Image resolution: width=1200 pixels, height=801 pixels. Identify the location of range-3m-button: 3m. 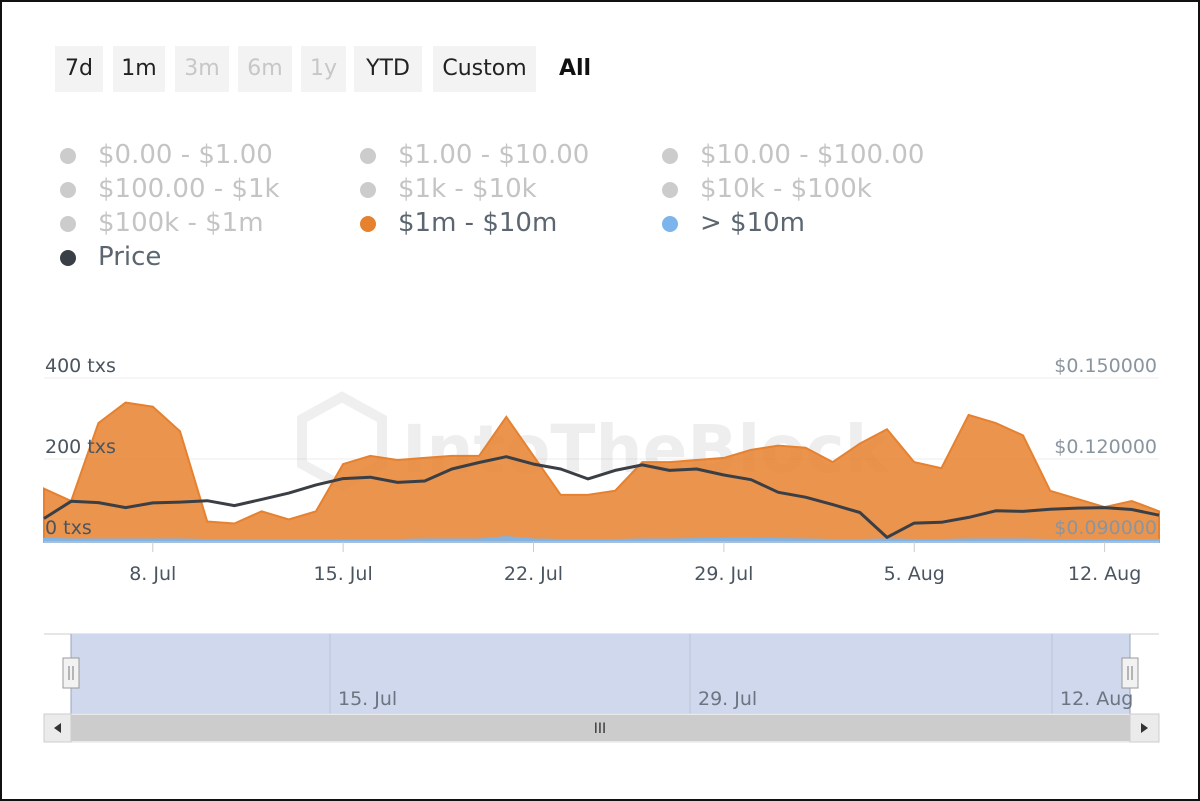
(202, 69).